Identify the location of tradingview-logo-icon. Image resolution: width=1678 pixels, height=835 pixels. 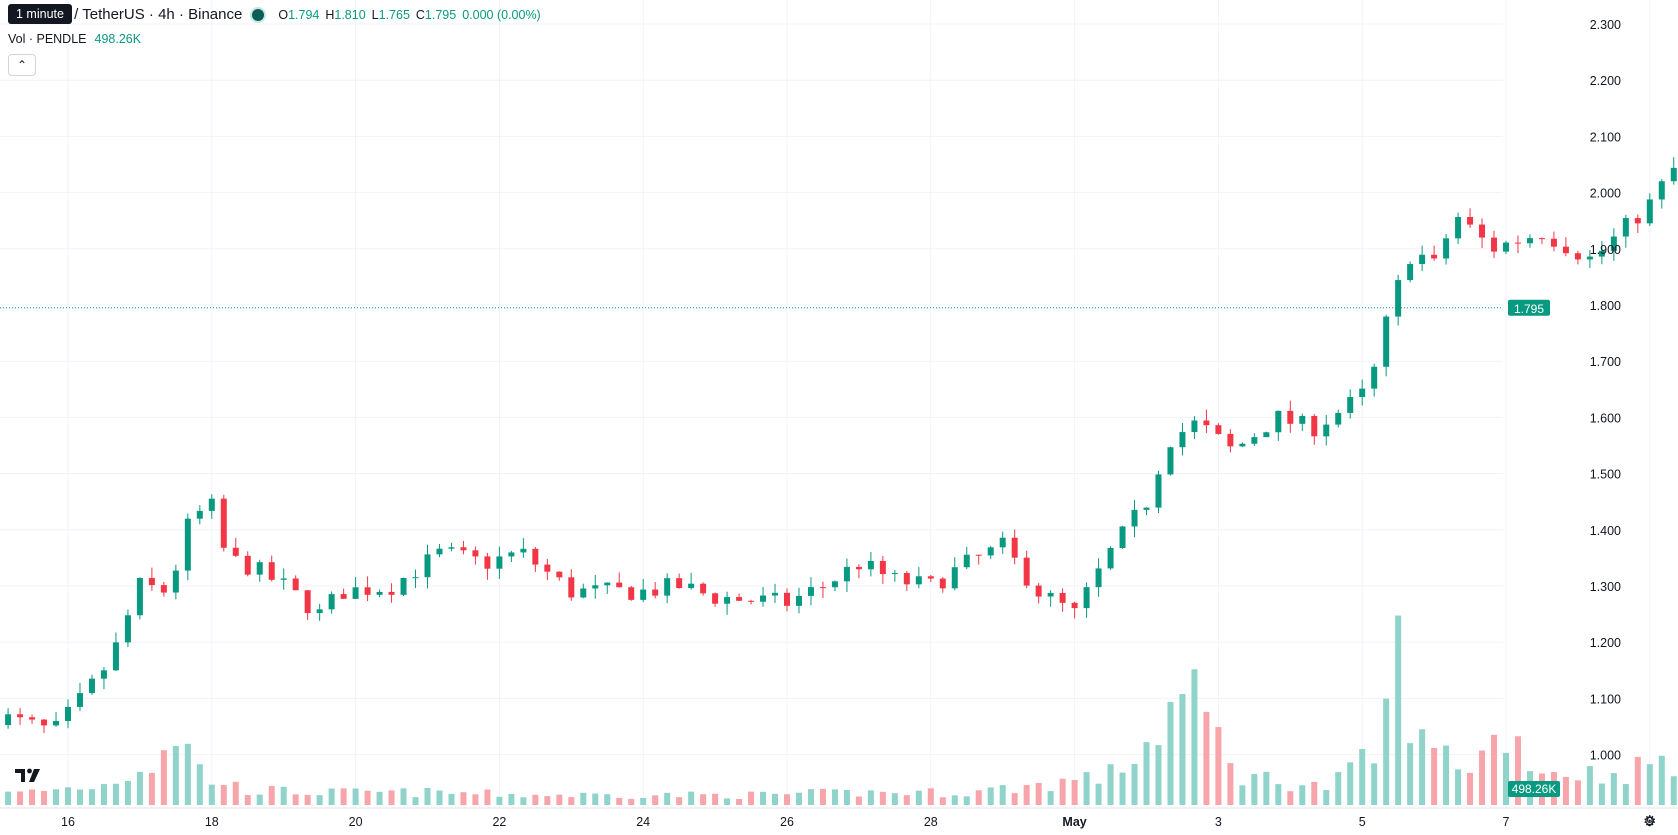
(29, 776).